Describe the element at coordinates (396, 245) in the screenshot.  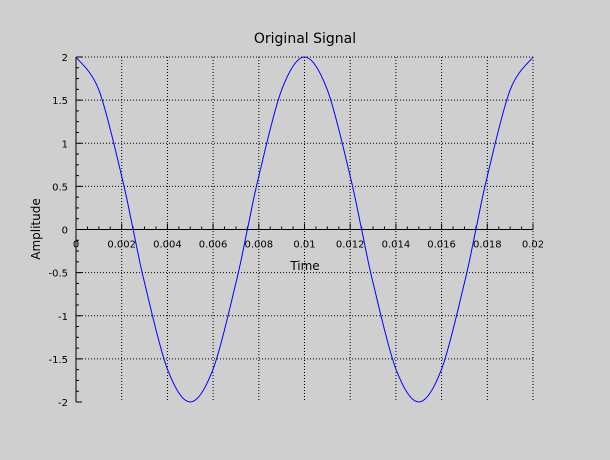
I see `x-tick-label: 0.014` at that location.